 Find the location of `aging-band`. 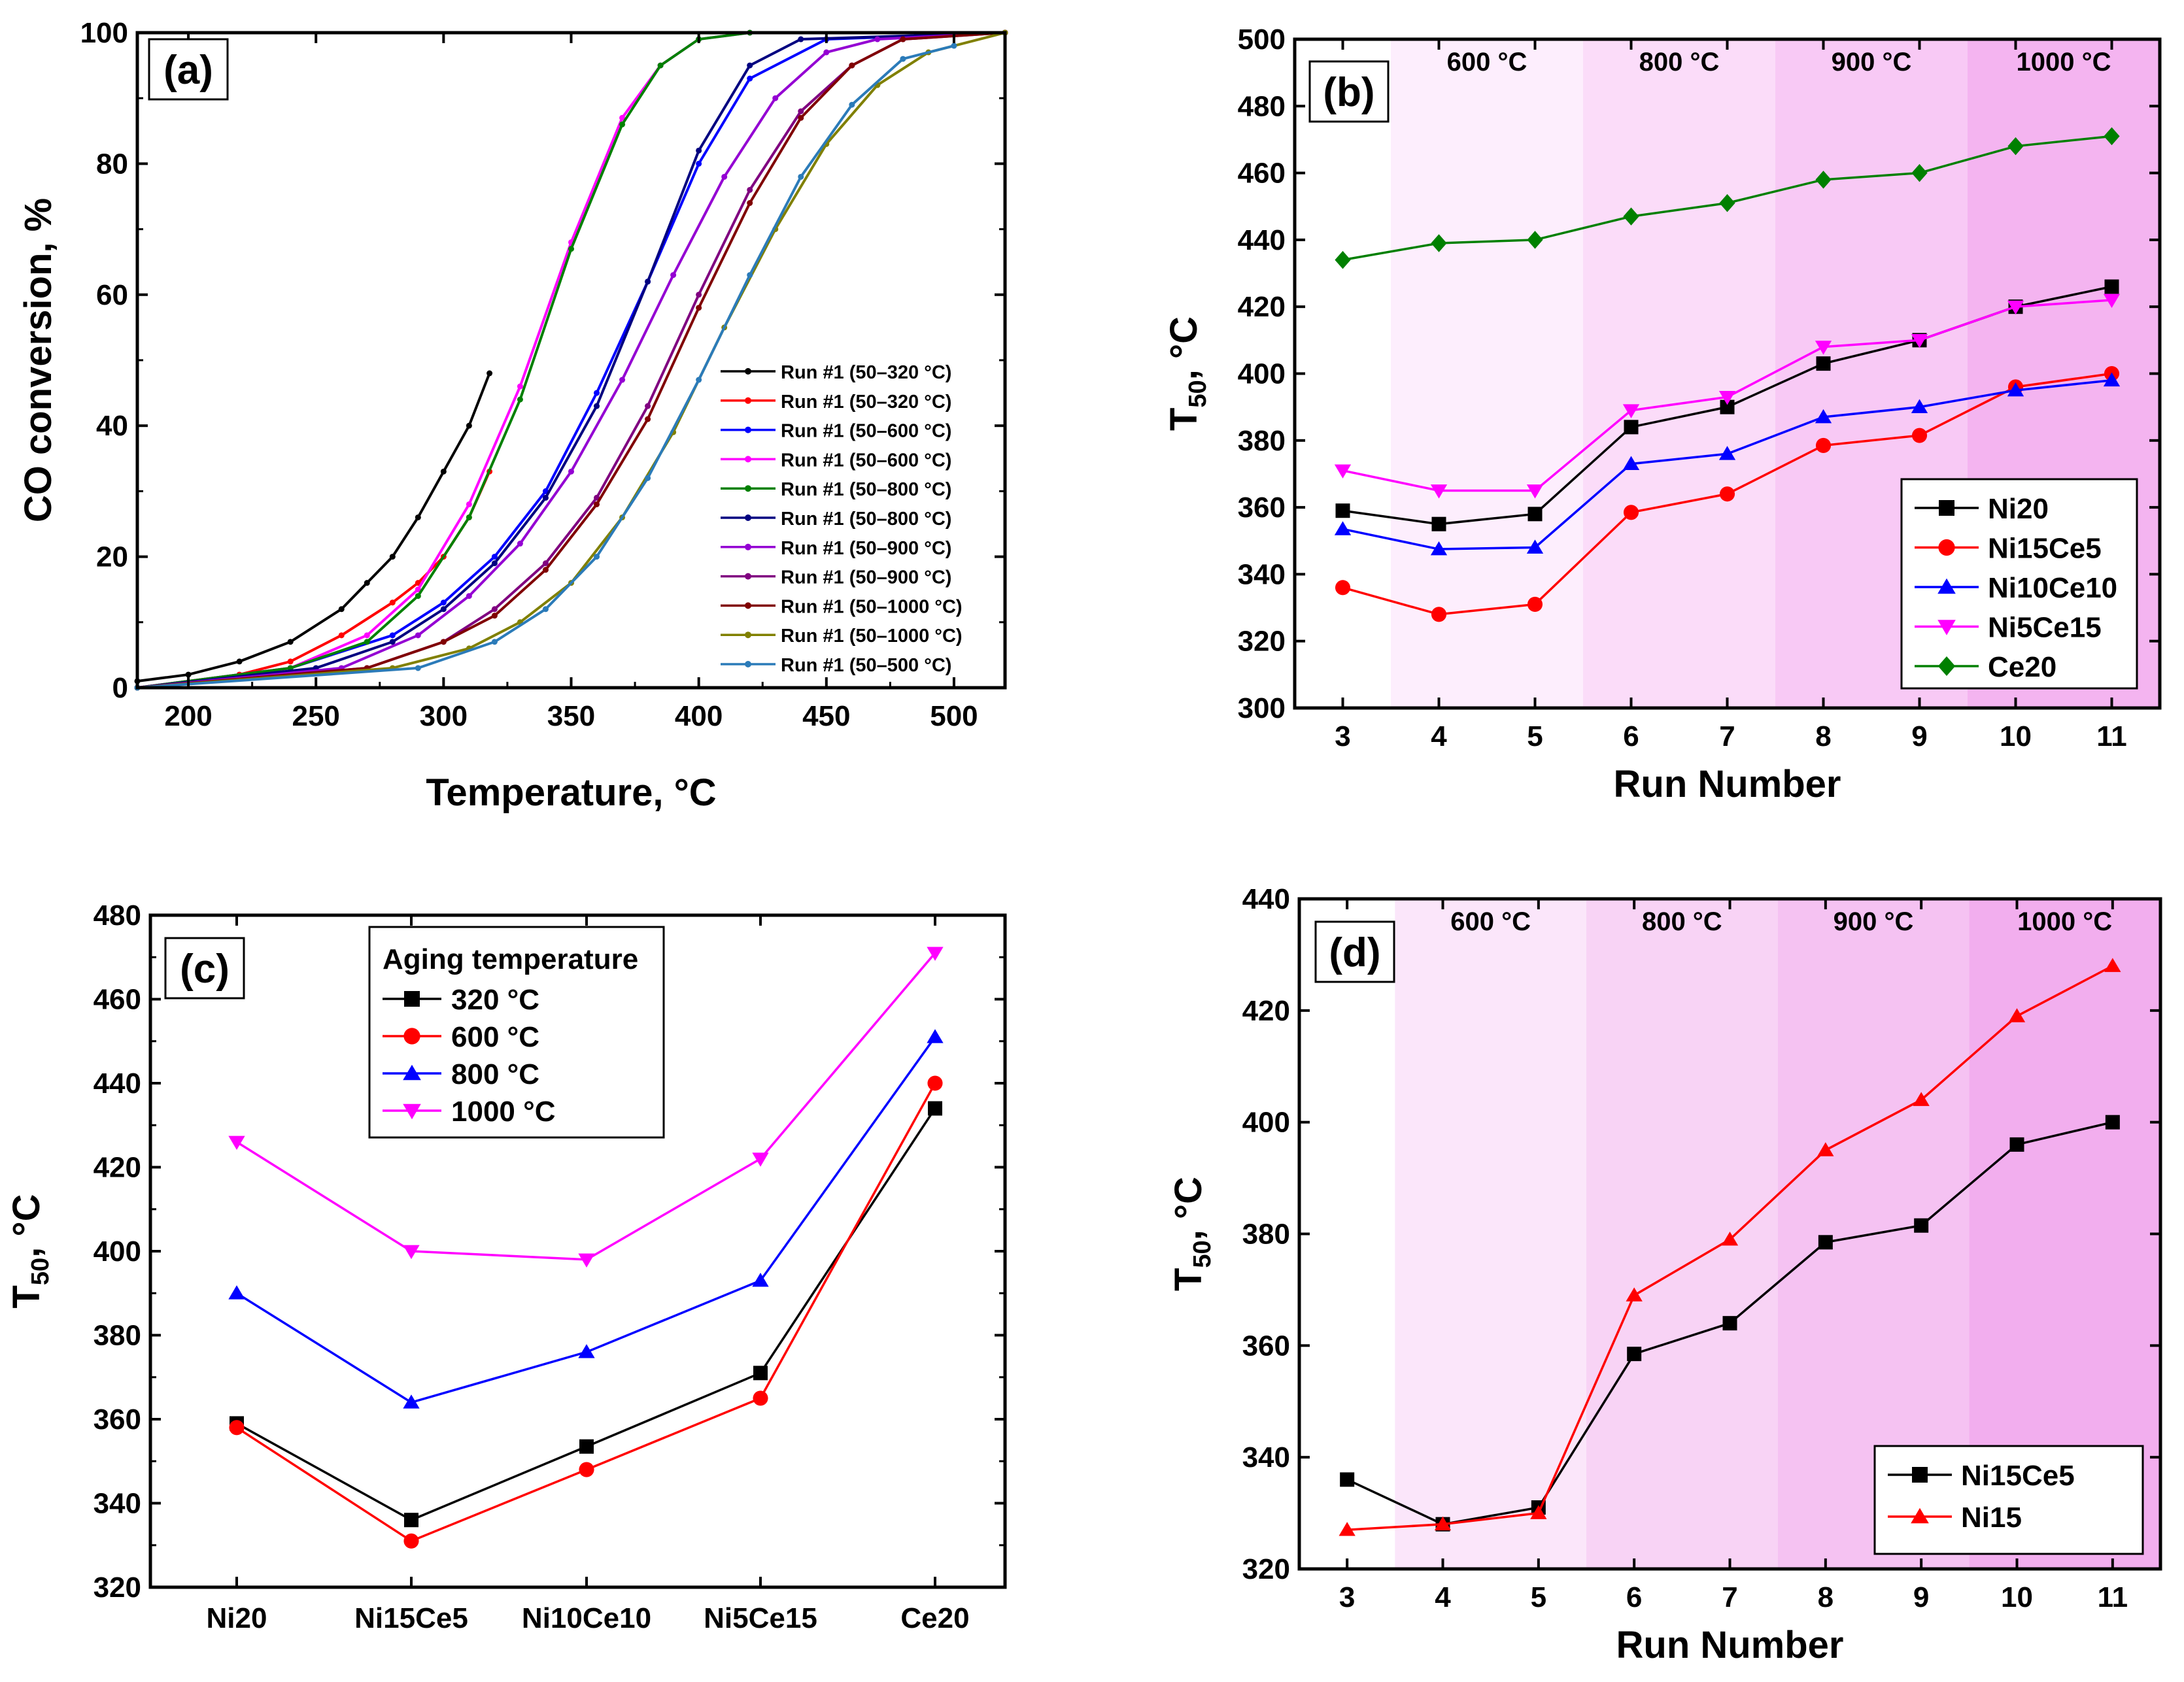

aging-band is located at coordinates (1682, 1234).